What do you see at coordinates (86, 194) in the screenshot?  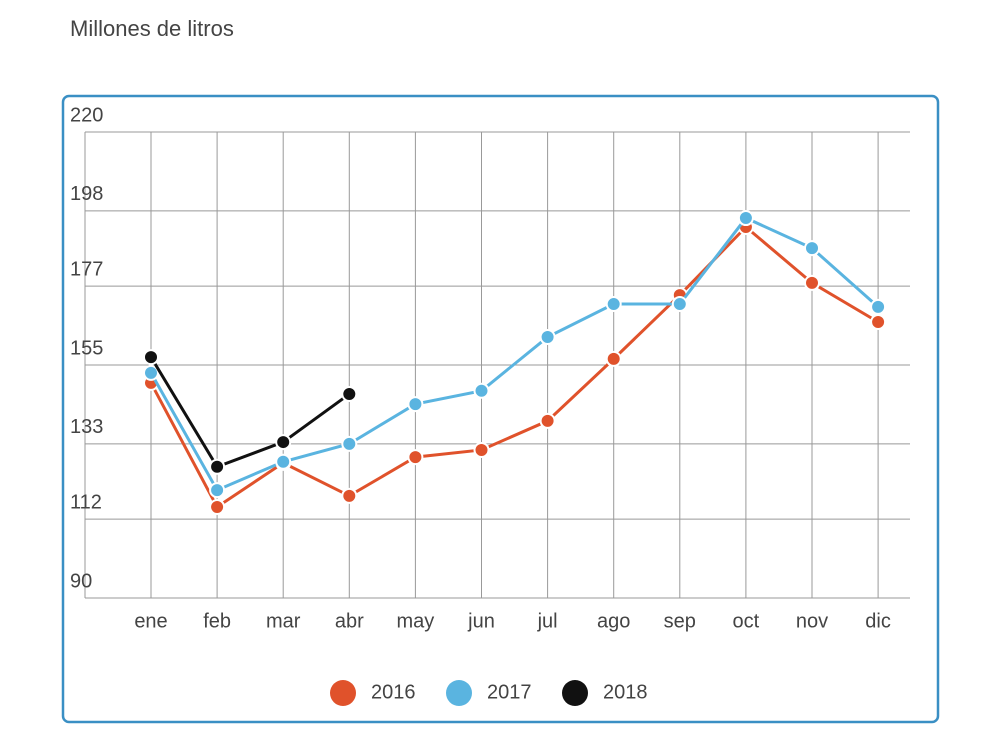 I see `y-tick-label: 198` at bounding box center [86, 194].